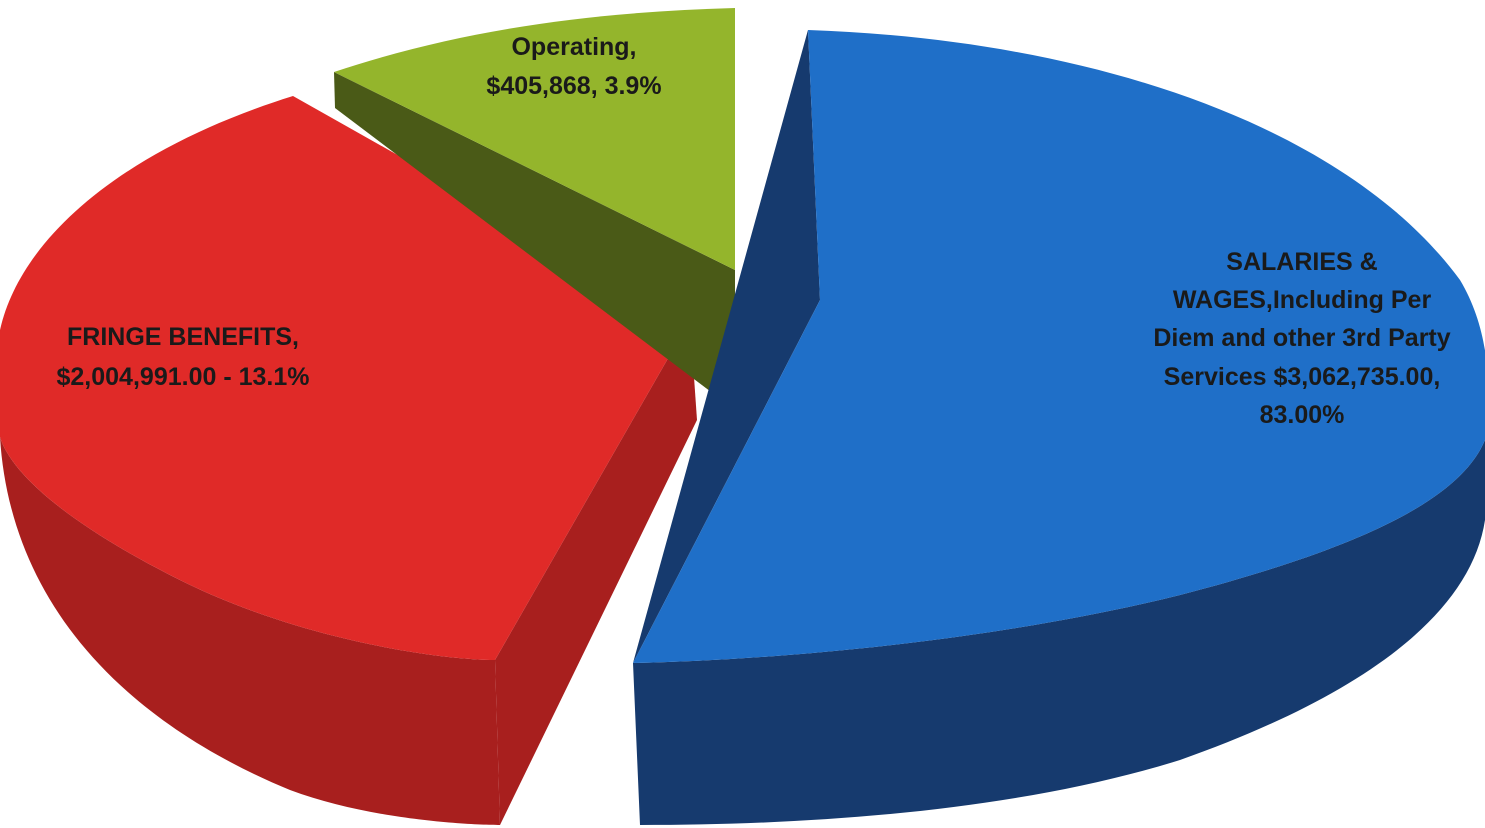 The height and width of the screenshot is (828, 1485). What do you see at coordinates (1301, 262) in the screenshot?
I see `slice-label-line: SALARIES &` at bounding box center [1301, 262].